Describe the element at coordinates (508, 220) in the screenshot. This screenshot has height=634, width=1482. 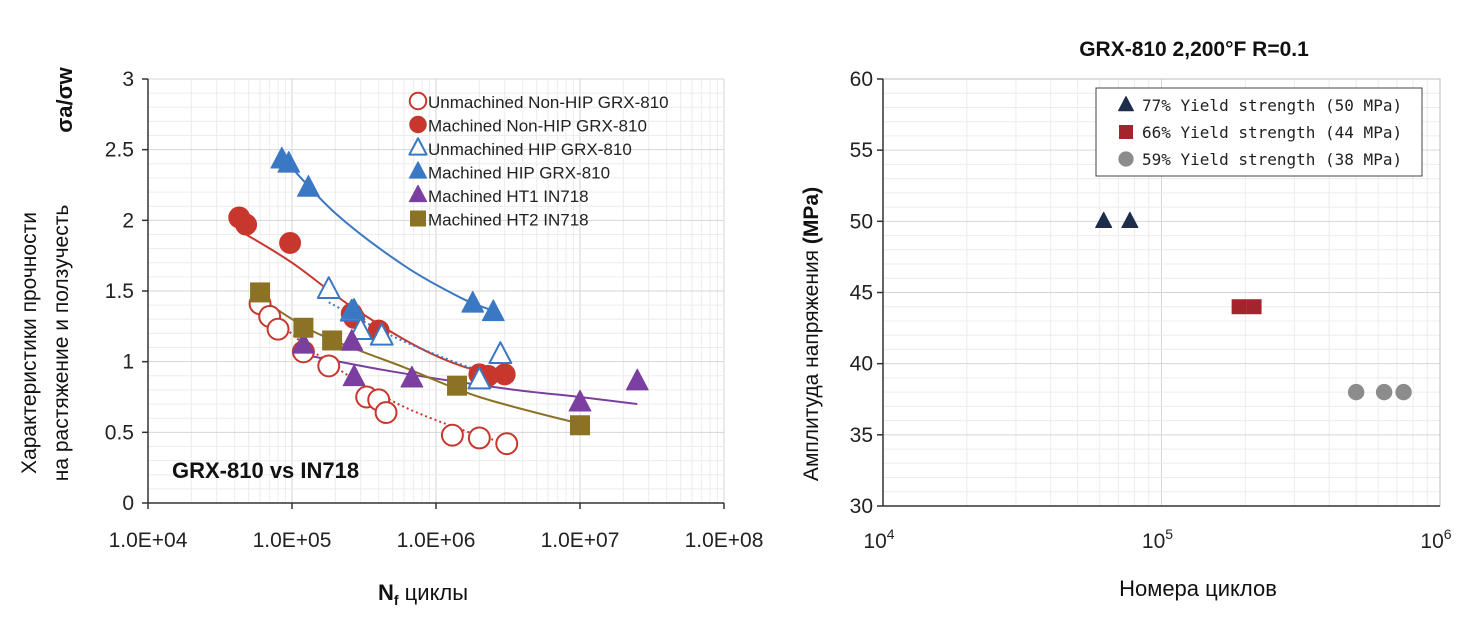
I see `legend-label: Machined HT2 IN718` at that location.